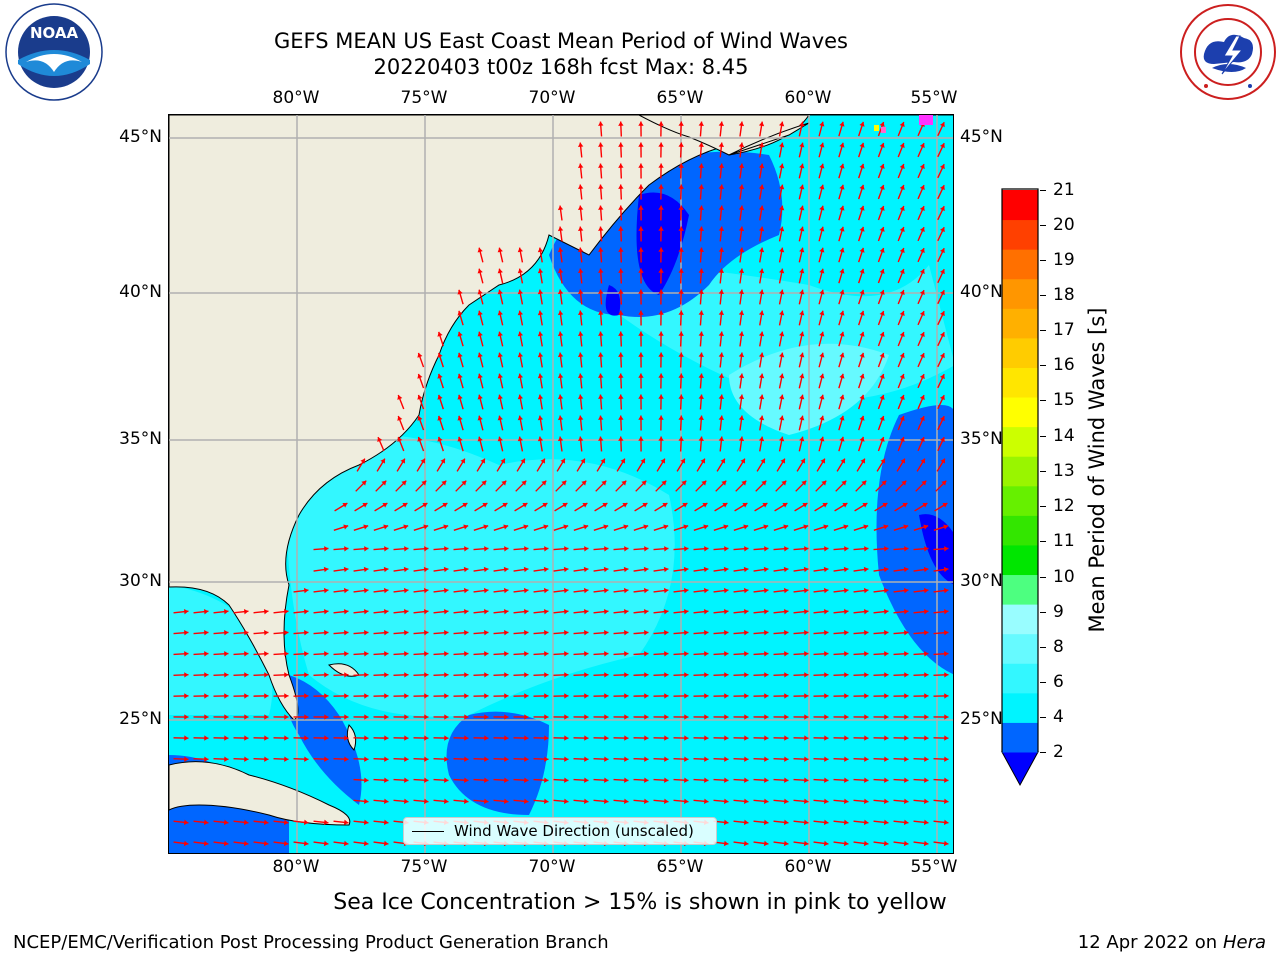 Image resolution: width=1280 pixels, height=960 pixels. I want to click on footer-host: Hera, so click(1244, 942).